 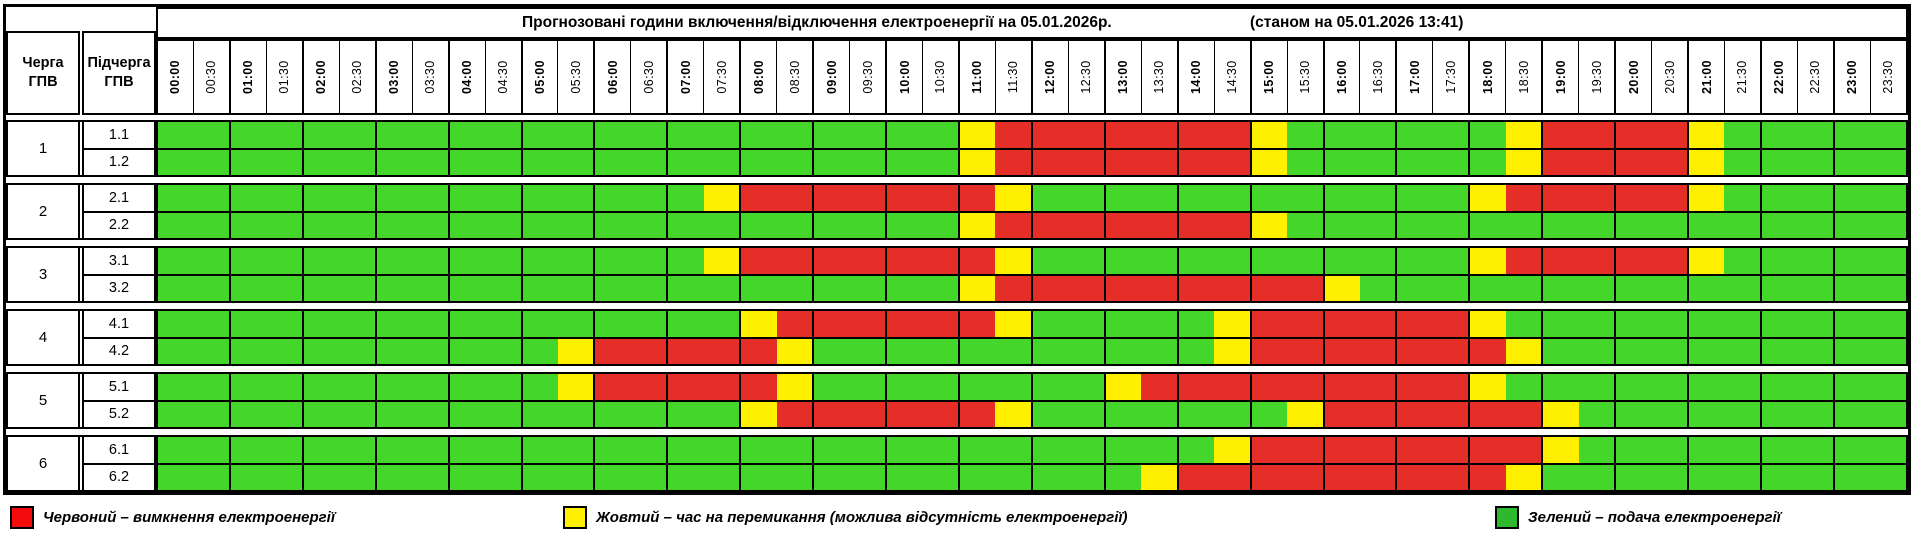 I want to click on subqueue-cell: 2.1, so click(x=119, y=199).